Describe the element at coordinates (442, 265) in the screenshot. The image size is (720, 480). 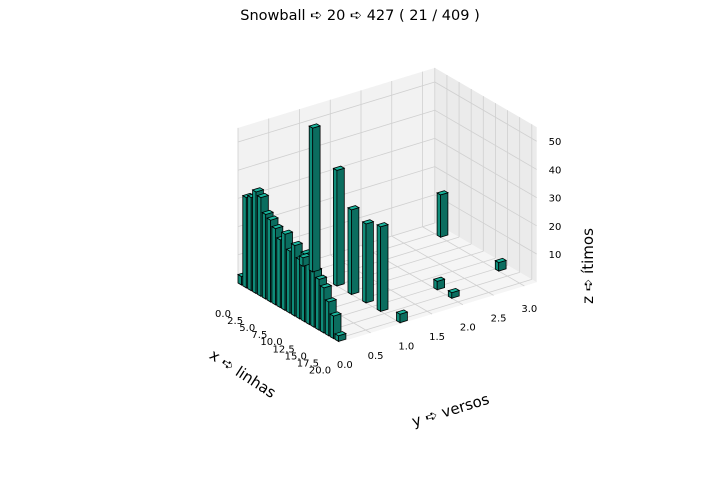
I see `grid-line-y` at that location.